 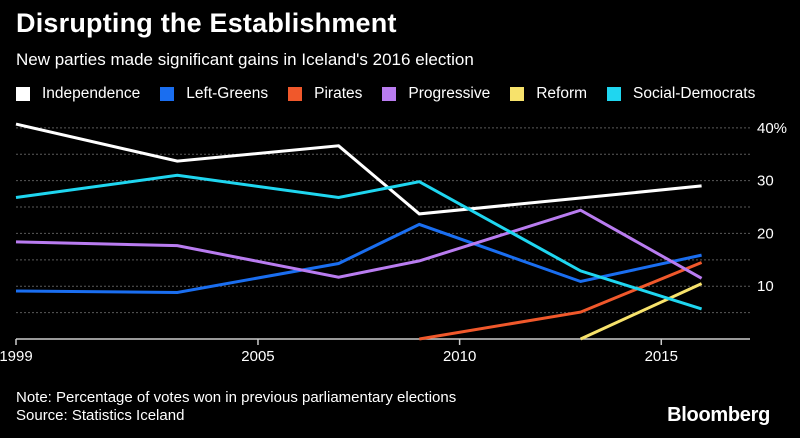 I want to click on brand-logo: Bloomberg, so click(x=718, y=415).